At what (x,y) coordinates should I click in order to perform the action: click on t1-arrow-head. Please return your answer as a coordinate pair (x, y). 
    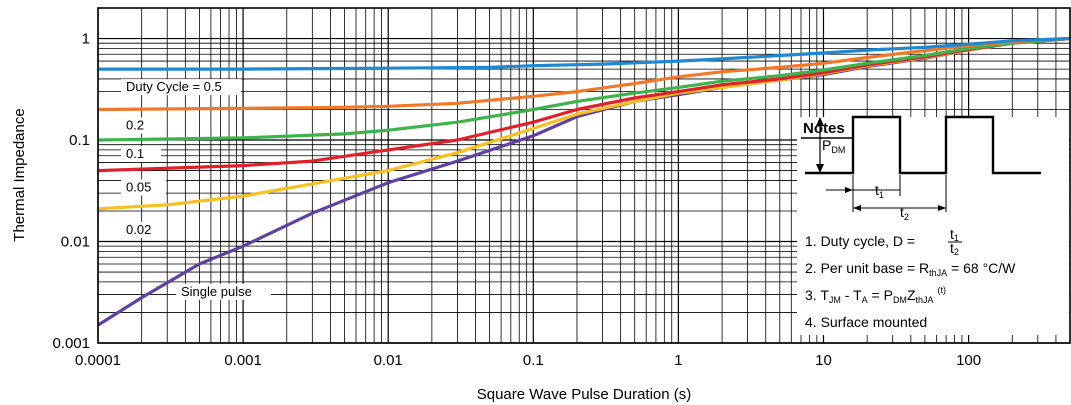
    Looking at the image, I should click on (849, 190).